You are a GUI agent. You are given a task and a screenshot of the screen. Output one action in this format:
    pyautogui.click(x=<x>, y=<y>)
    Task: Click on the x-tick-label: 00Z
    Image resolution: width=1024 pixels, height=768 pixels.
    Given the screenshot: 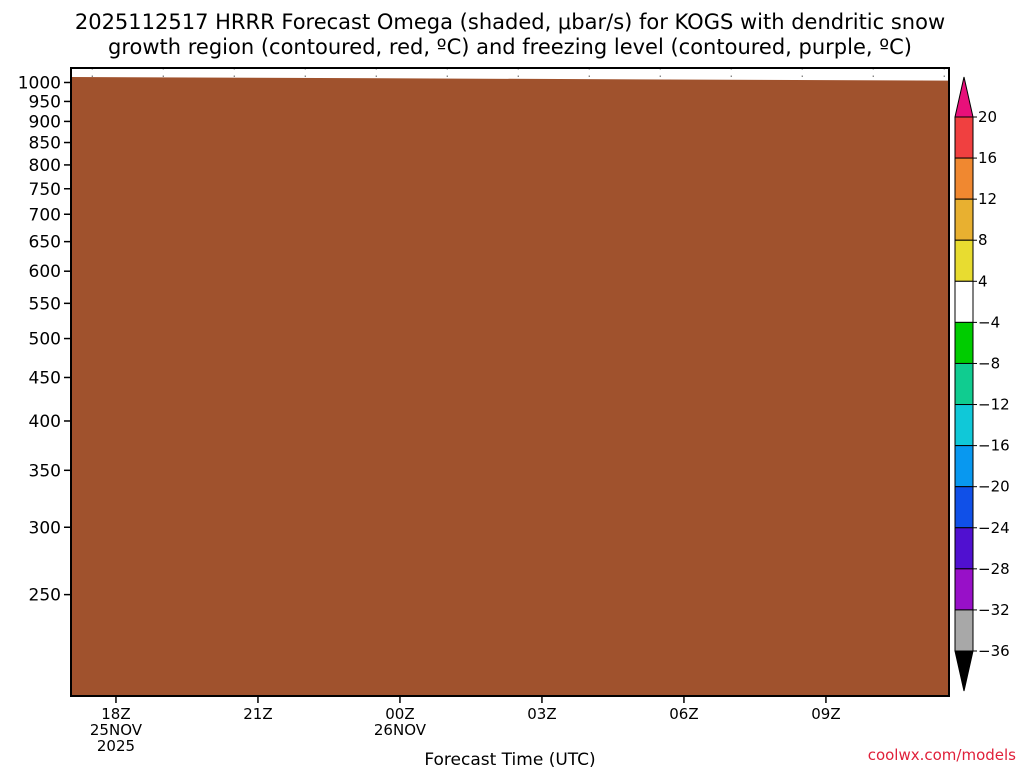 What is the action you would take?
    pyautogui.click(x=399, y=714)
    